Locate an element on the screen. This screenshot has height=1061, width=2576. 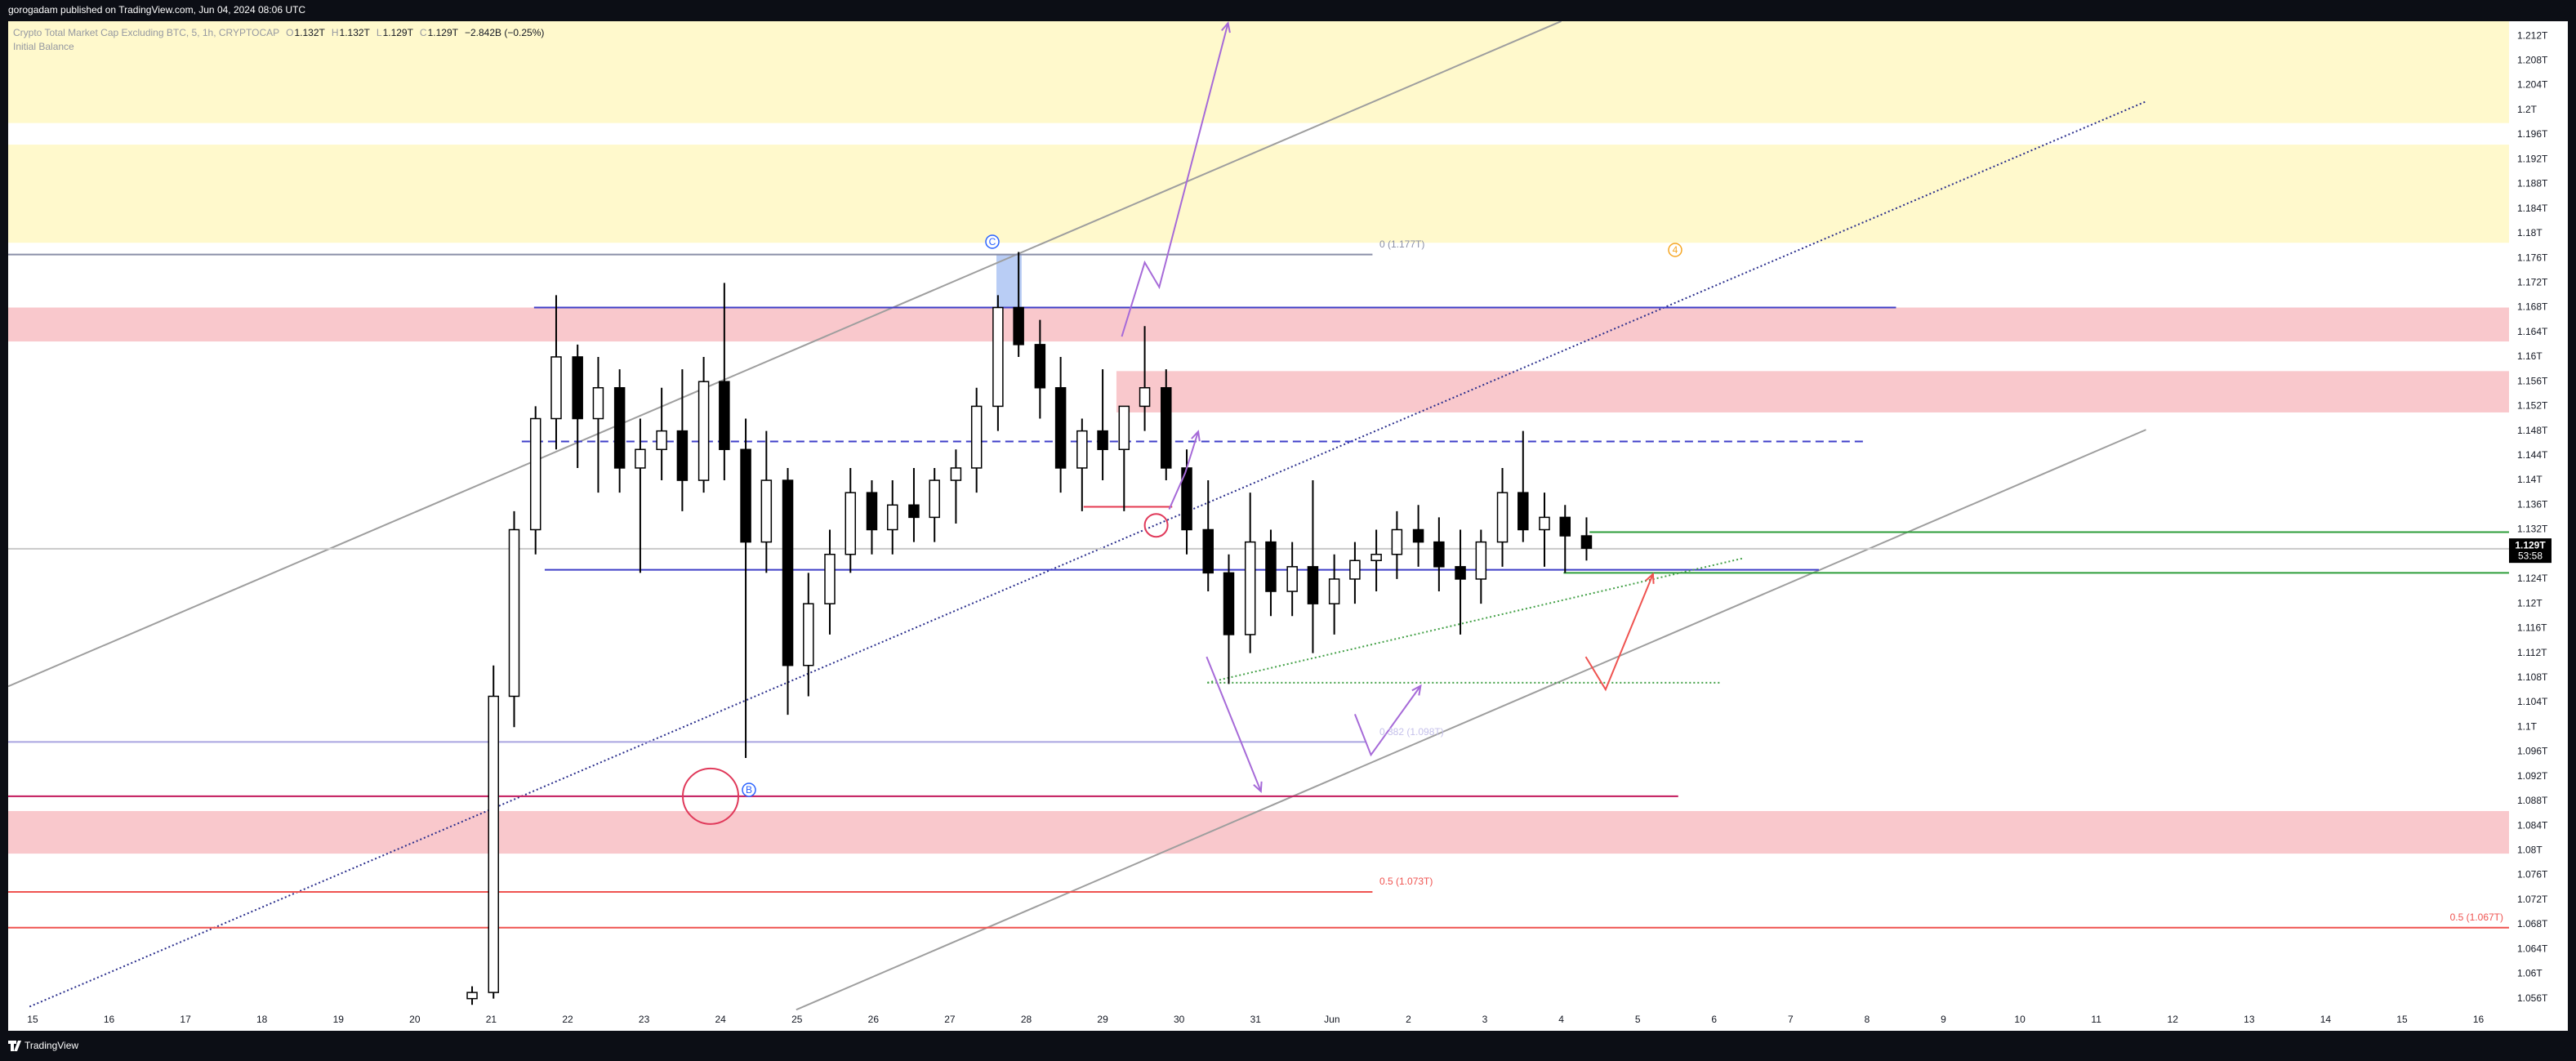
y-tick-label: 1.088T is located at coordinates (2532, 800).